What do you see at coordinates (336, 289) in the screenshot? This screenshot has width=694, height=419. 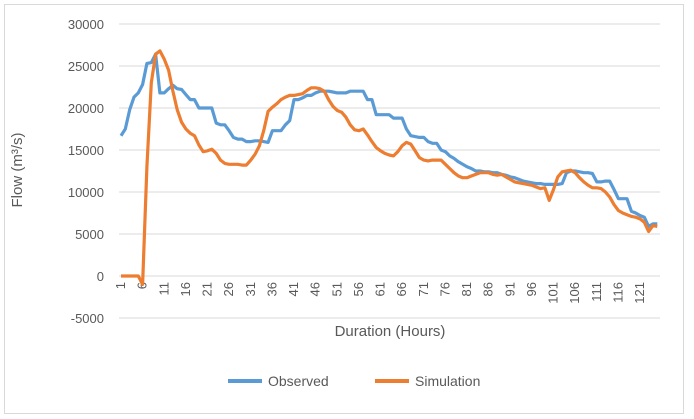 I see `x-tick-label: 51` at bounding box center [336, 289].